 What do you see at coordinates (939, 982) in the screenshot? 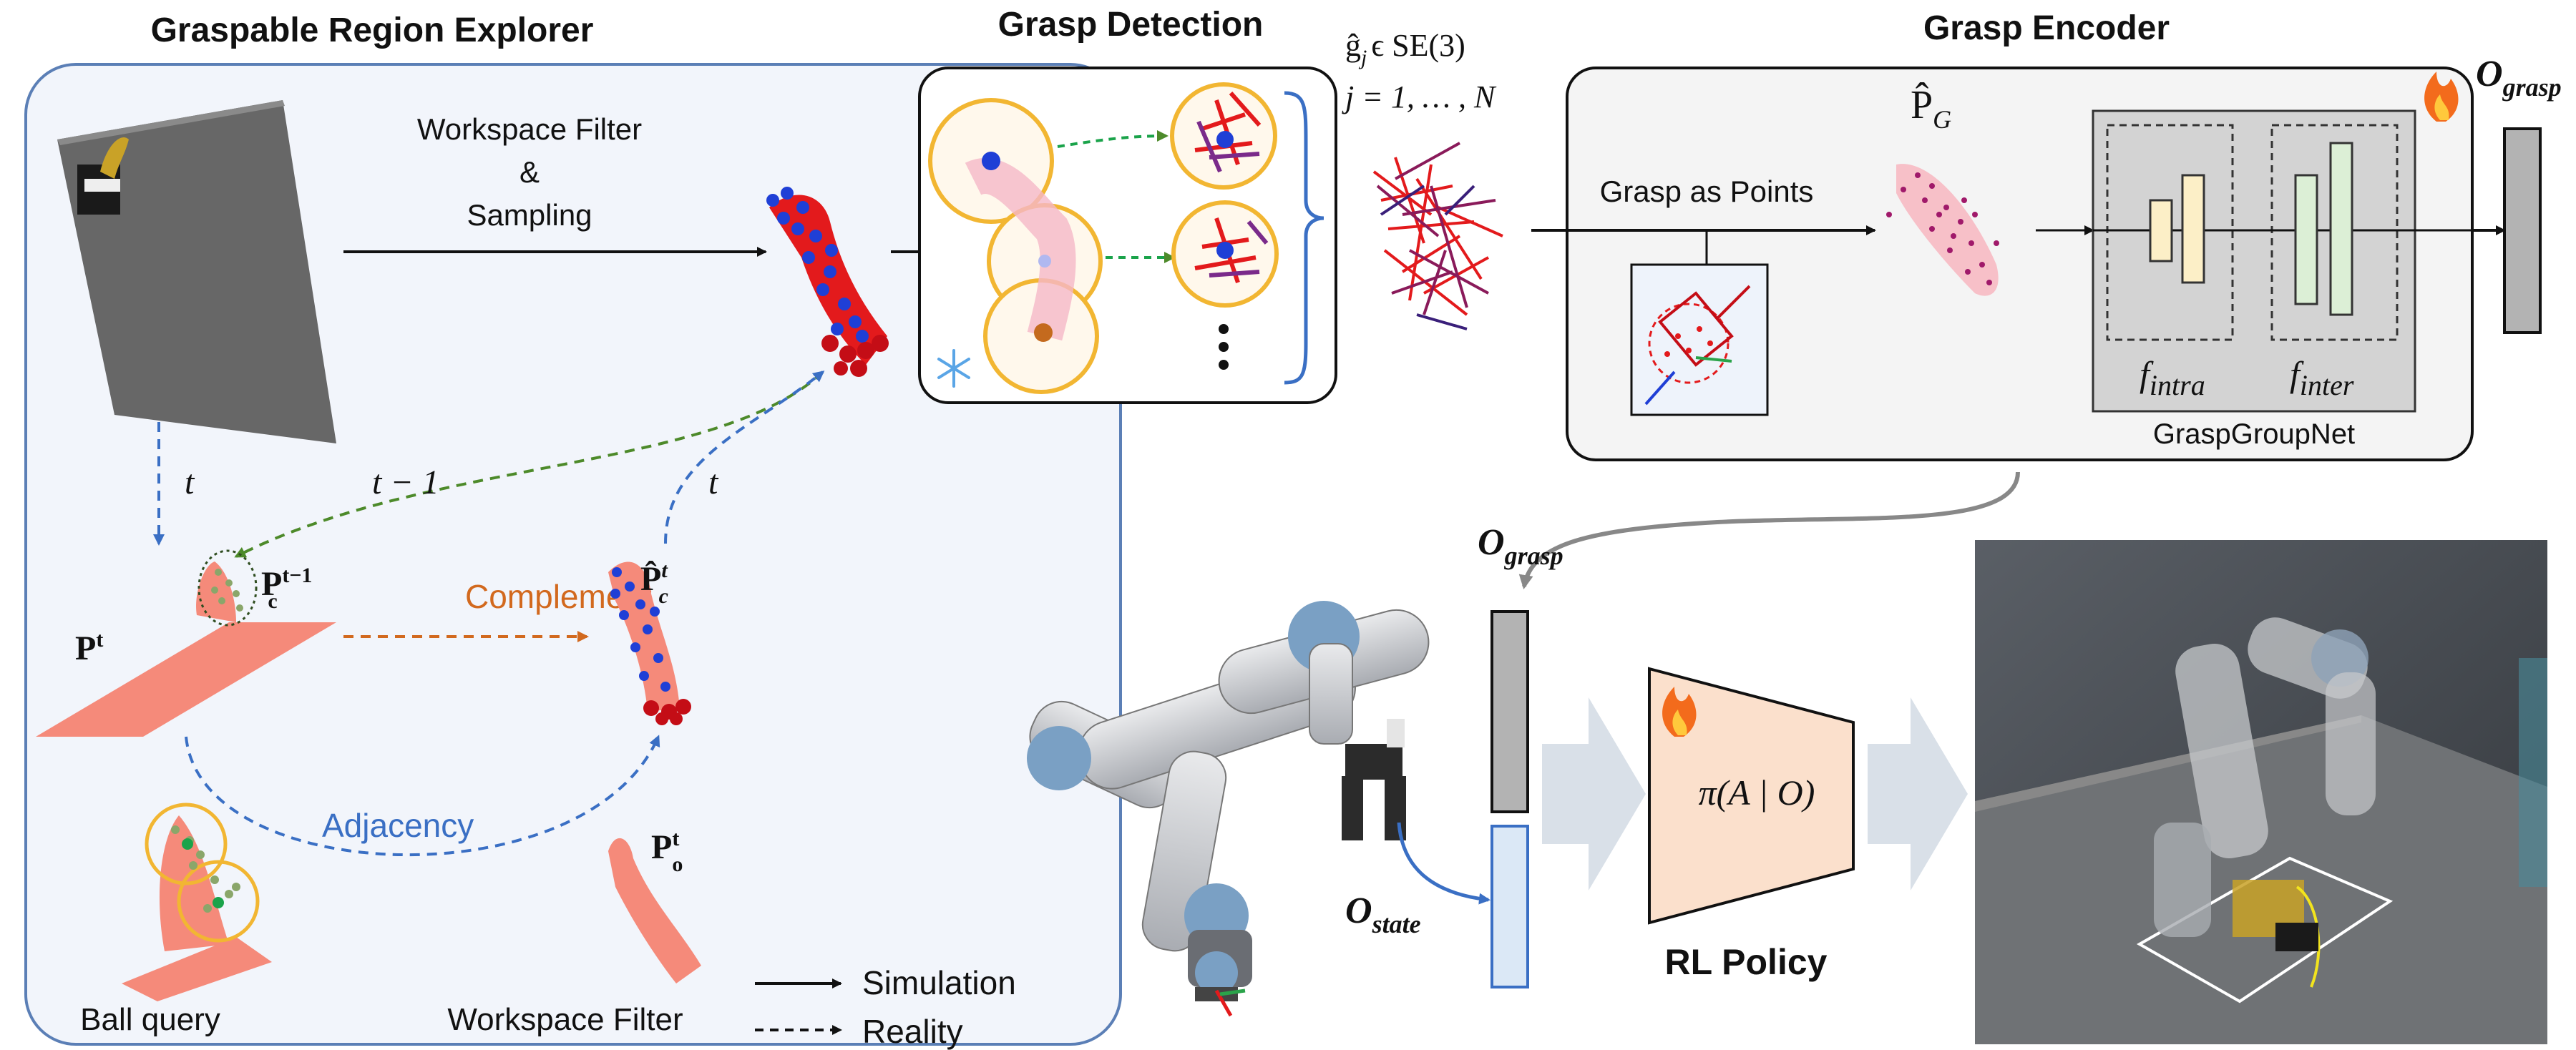
I see `legend-simulation: Simulation` at bounding box center [939, 982].